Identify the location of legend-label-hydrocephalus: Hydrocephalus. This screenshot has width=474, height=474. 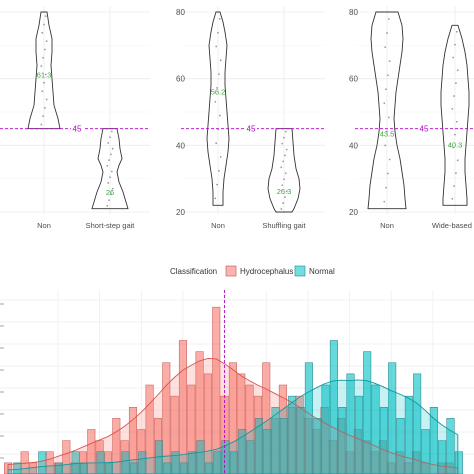
(266, 271).